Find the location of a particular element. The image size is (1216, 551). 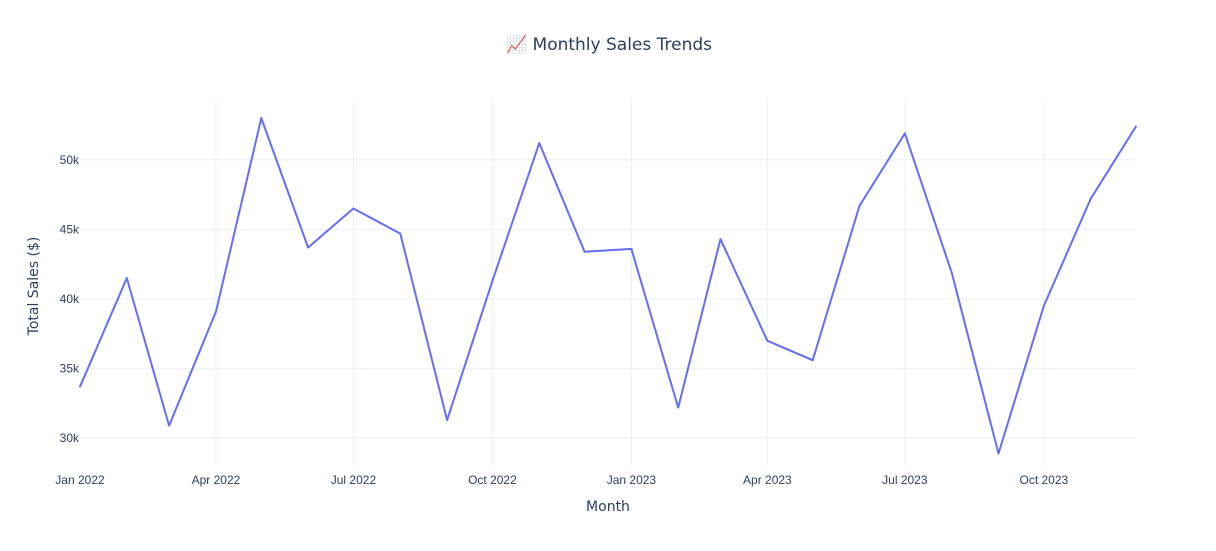

x-tick-label: Jul 2022 is located at coordinates (354, 480).